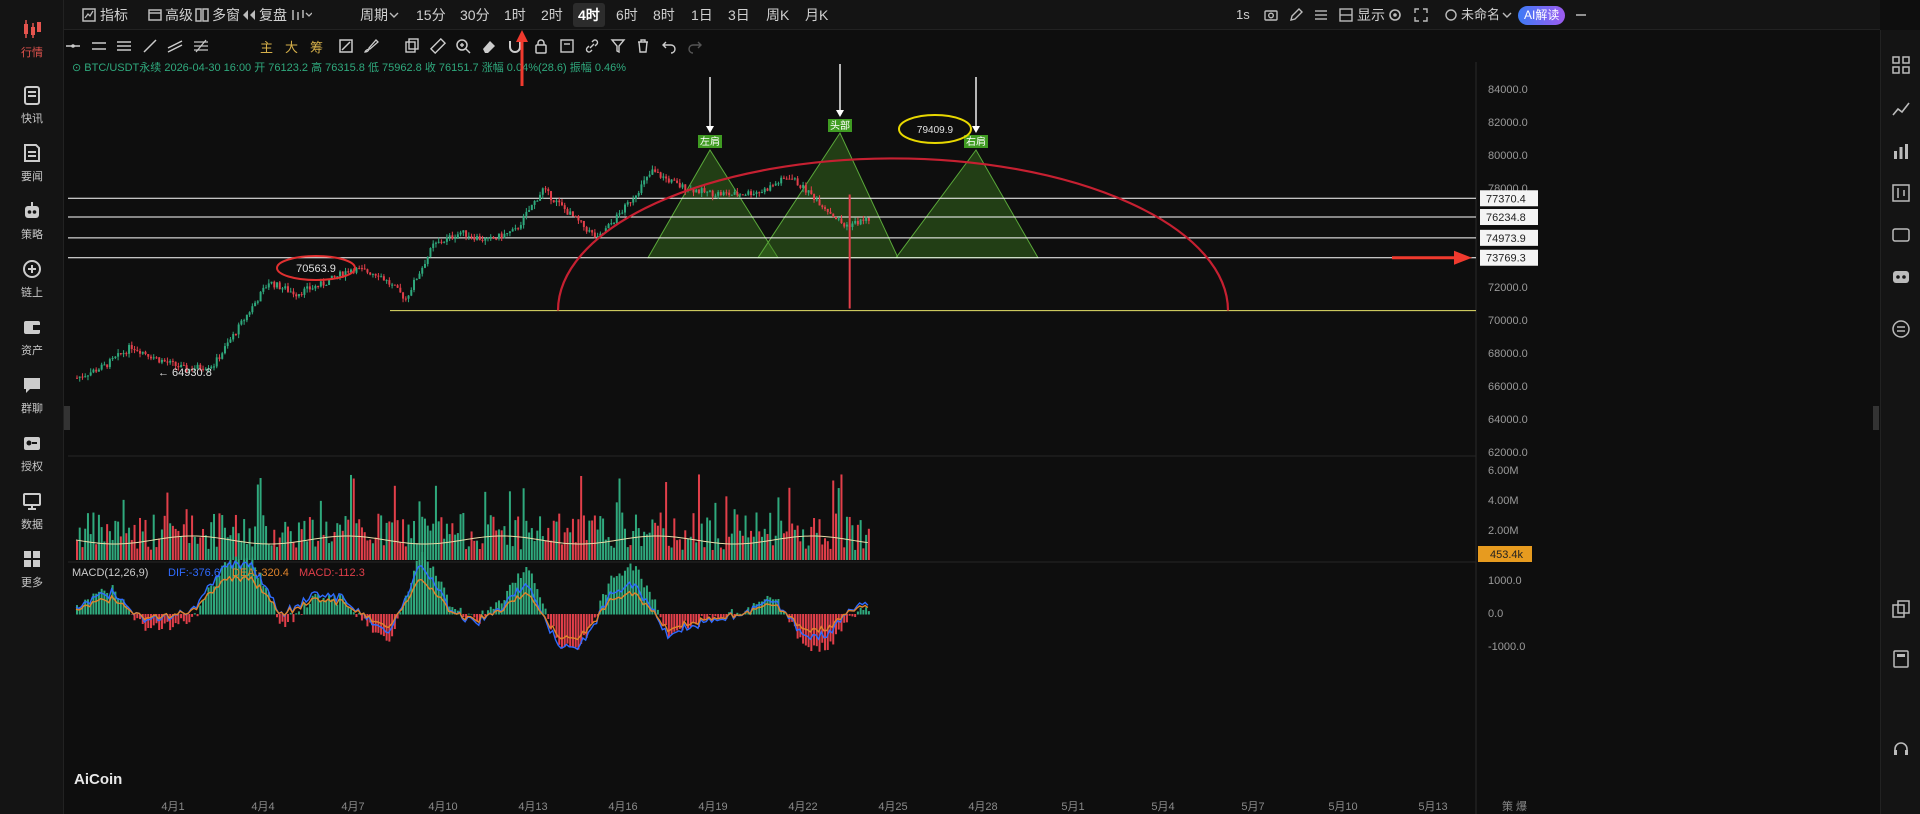 Image resolution: width=1920 pixels, height=814 pixels. Describe the element at coordinates (643, 46) in the screenshot. I see `trash-icon` at that location.